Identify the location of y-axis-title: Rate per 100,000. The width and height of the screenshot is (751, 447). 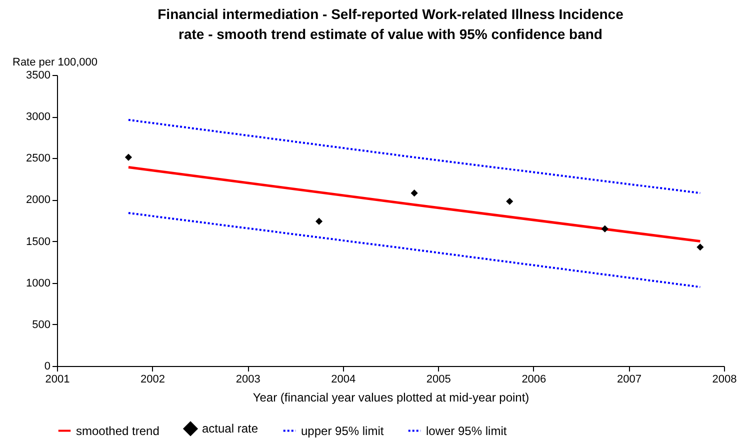
(55, 62).